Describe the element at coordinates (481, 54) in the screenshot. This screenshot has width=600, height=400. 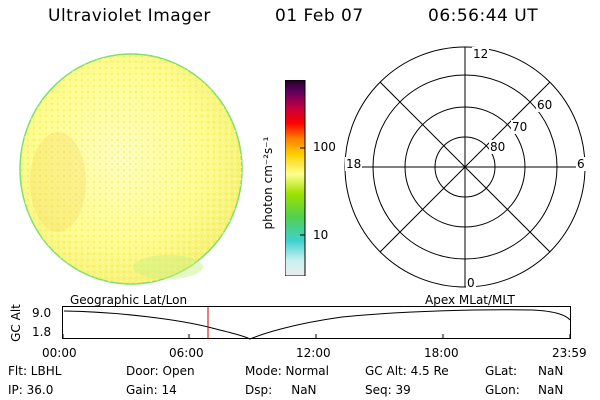
I see `mlt-label-12: 12` at that location.